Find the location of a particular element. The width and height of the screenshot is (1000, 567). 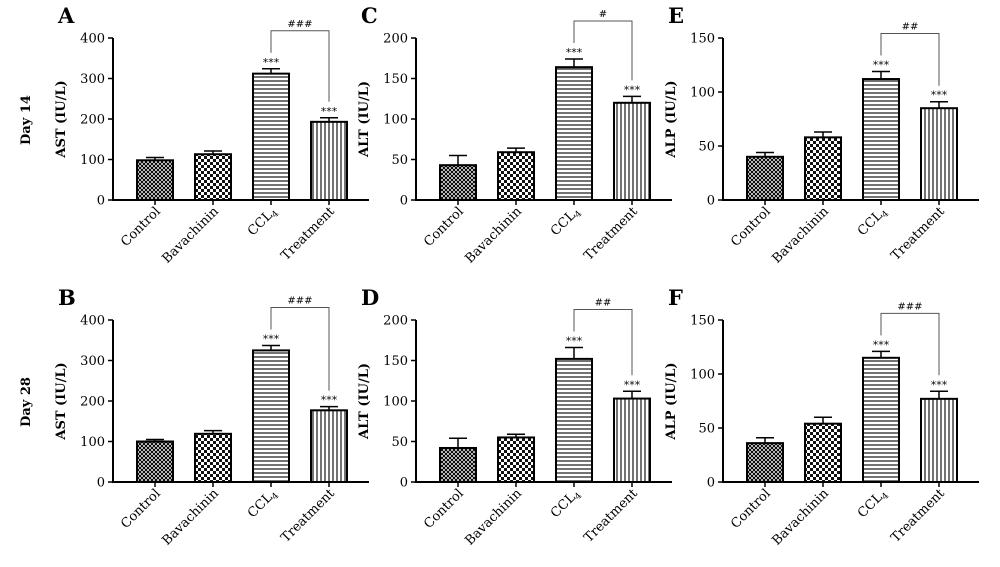

panel-letter: E is located at coordinates (676, 15).